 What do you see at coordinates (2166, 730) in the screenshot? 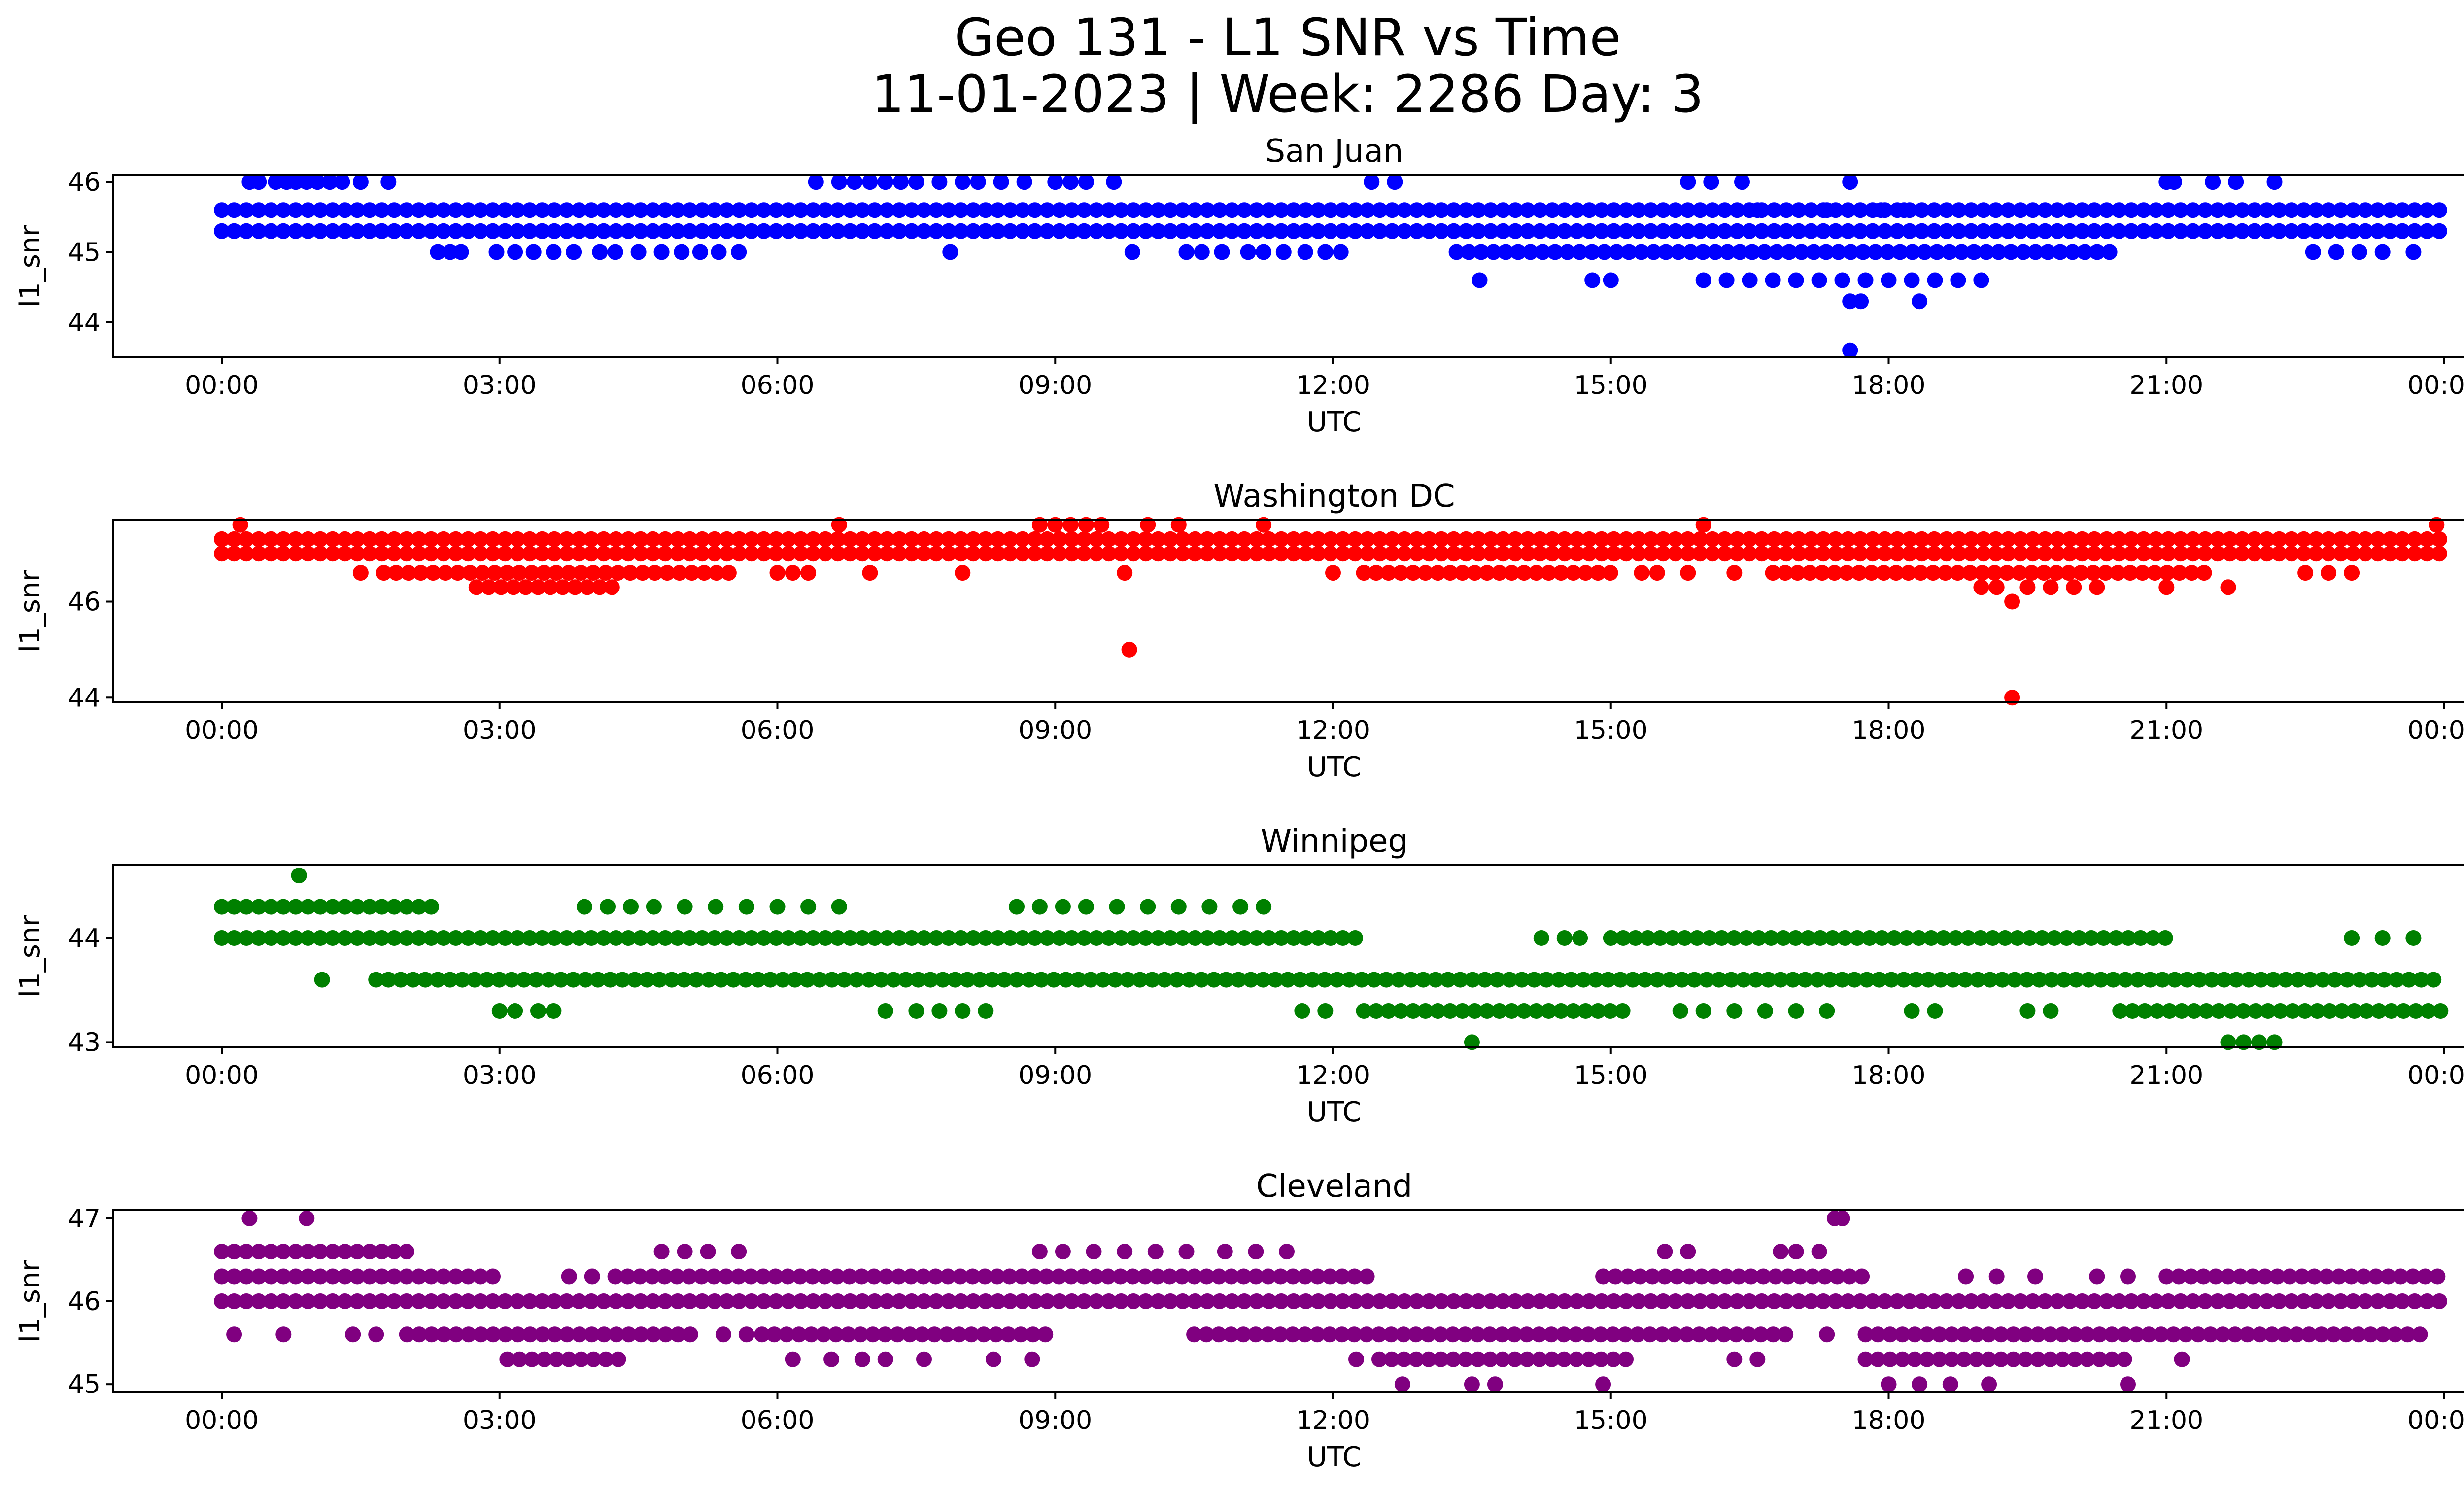
I see `x-tick-label: 21:00` at bounding box center [2166, 730].